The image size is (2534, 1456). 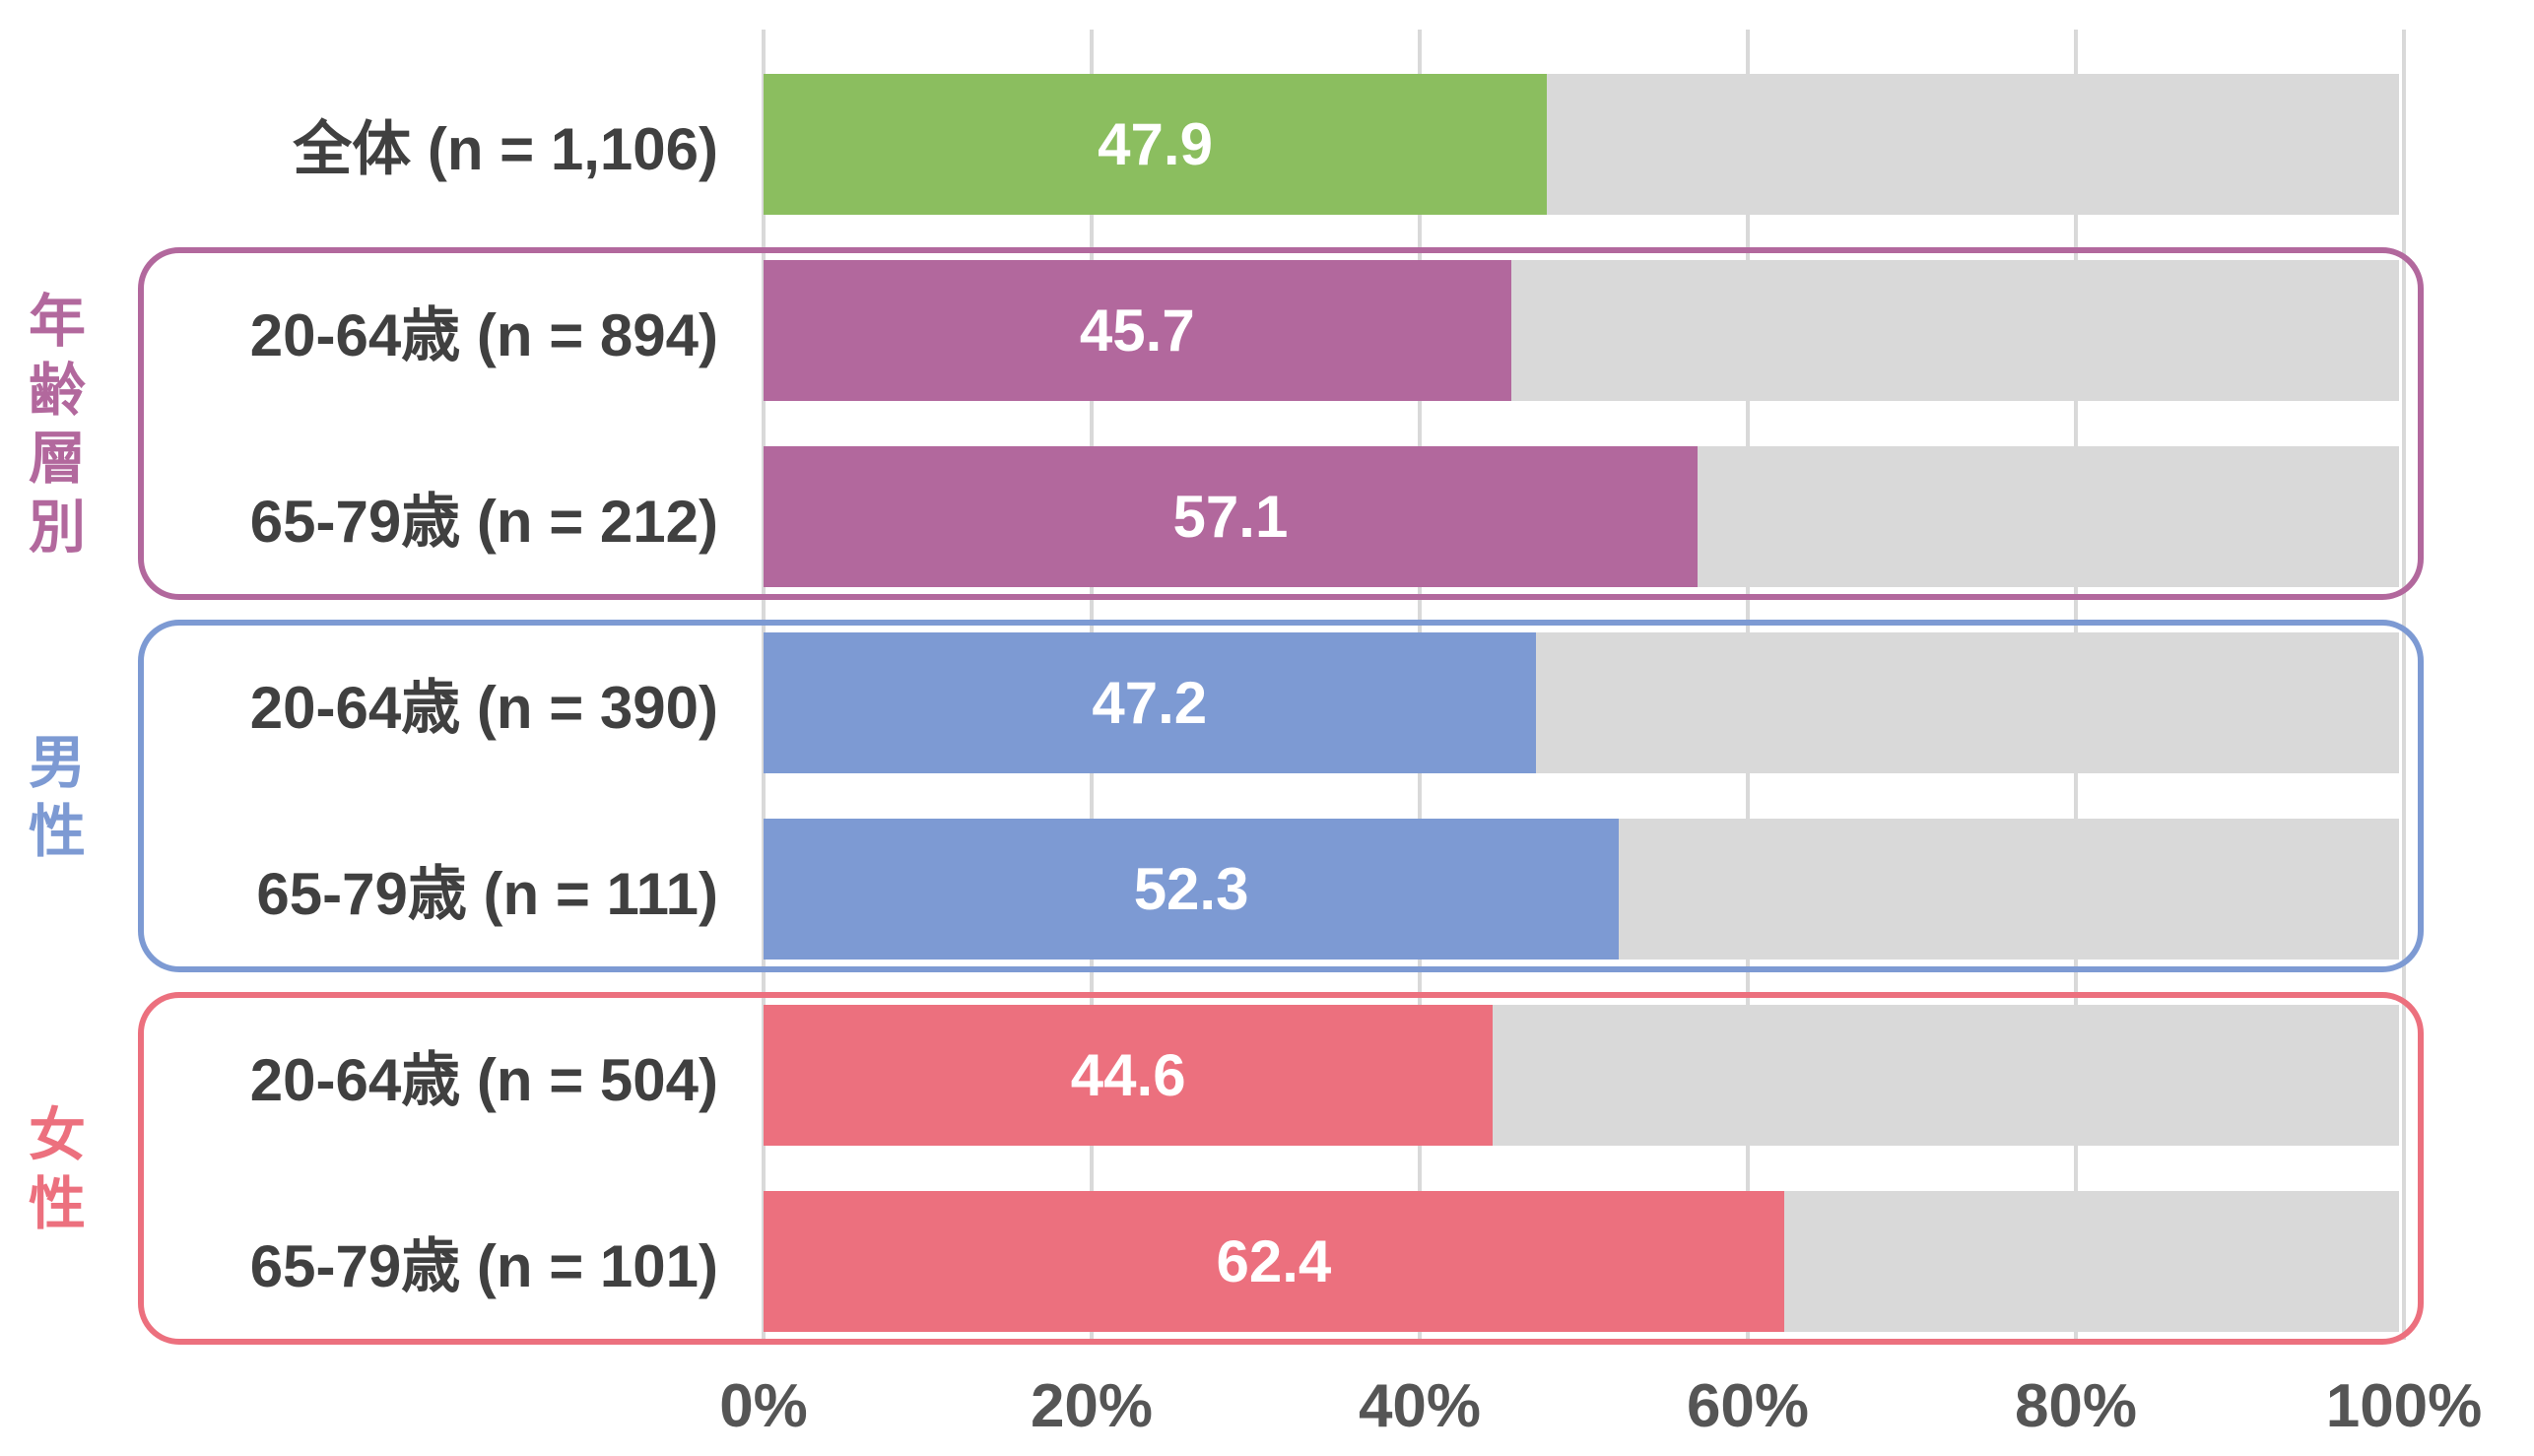 What do you see at coordinates (1581, 144) in the screenshot?
I see `bar-track: 47.9` at bounding box center [1581, 144].